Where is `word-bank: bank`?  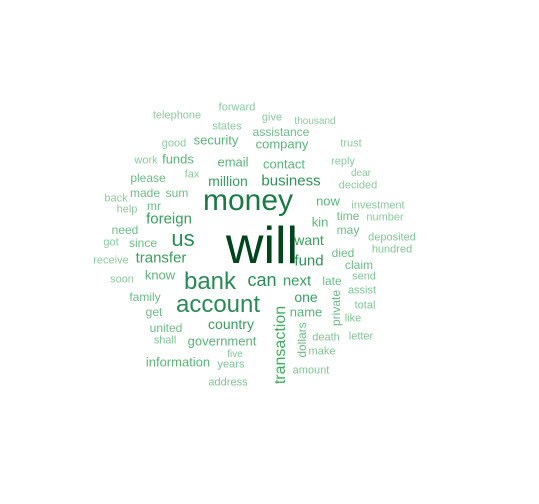 word-bank: bank is located at coordinates (210, 281).